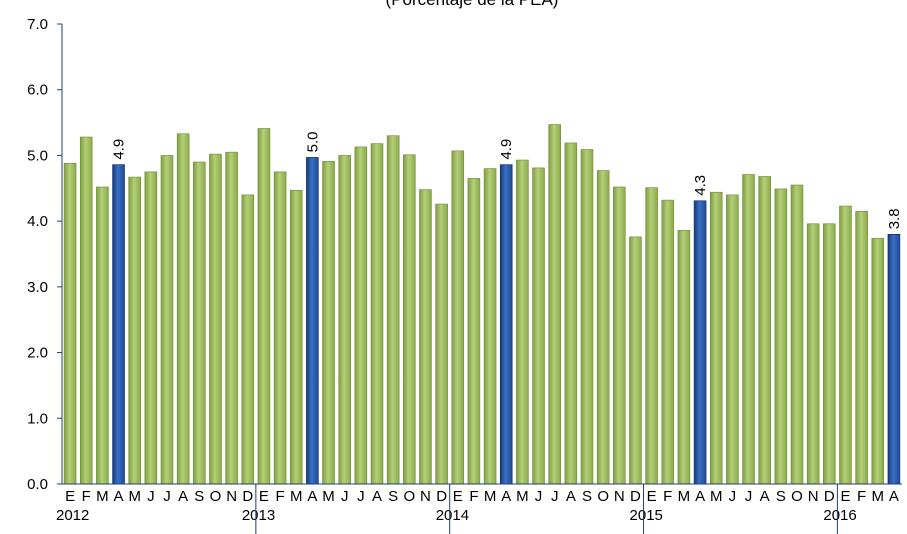 The height and width of the screenshot is (534, 907). Describe the element at coordinates (37, 353) in the screenshot. I see `y-tick-label: 2.0` at that location.